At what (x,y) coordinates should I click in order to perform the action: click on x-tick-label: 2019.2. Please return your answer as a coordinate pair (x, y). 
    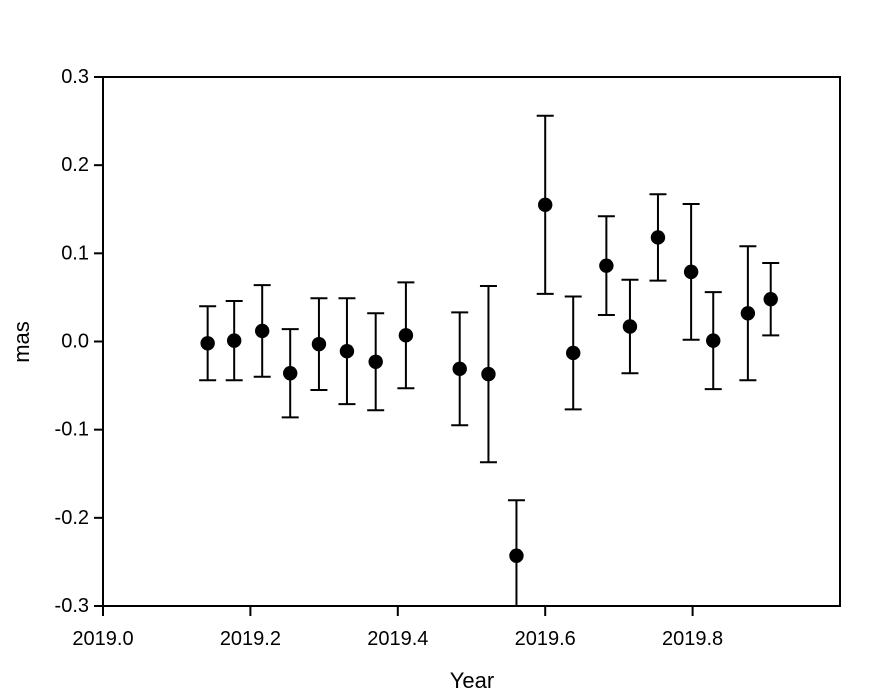
    Looking at the image, I should click on (250, 639).